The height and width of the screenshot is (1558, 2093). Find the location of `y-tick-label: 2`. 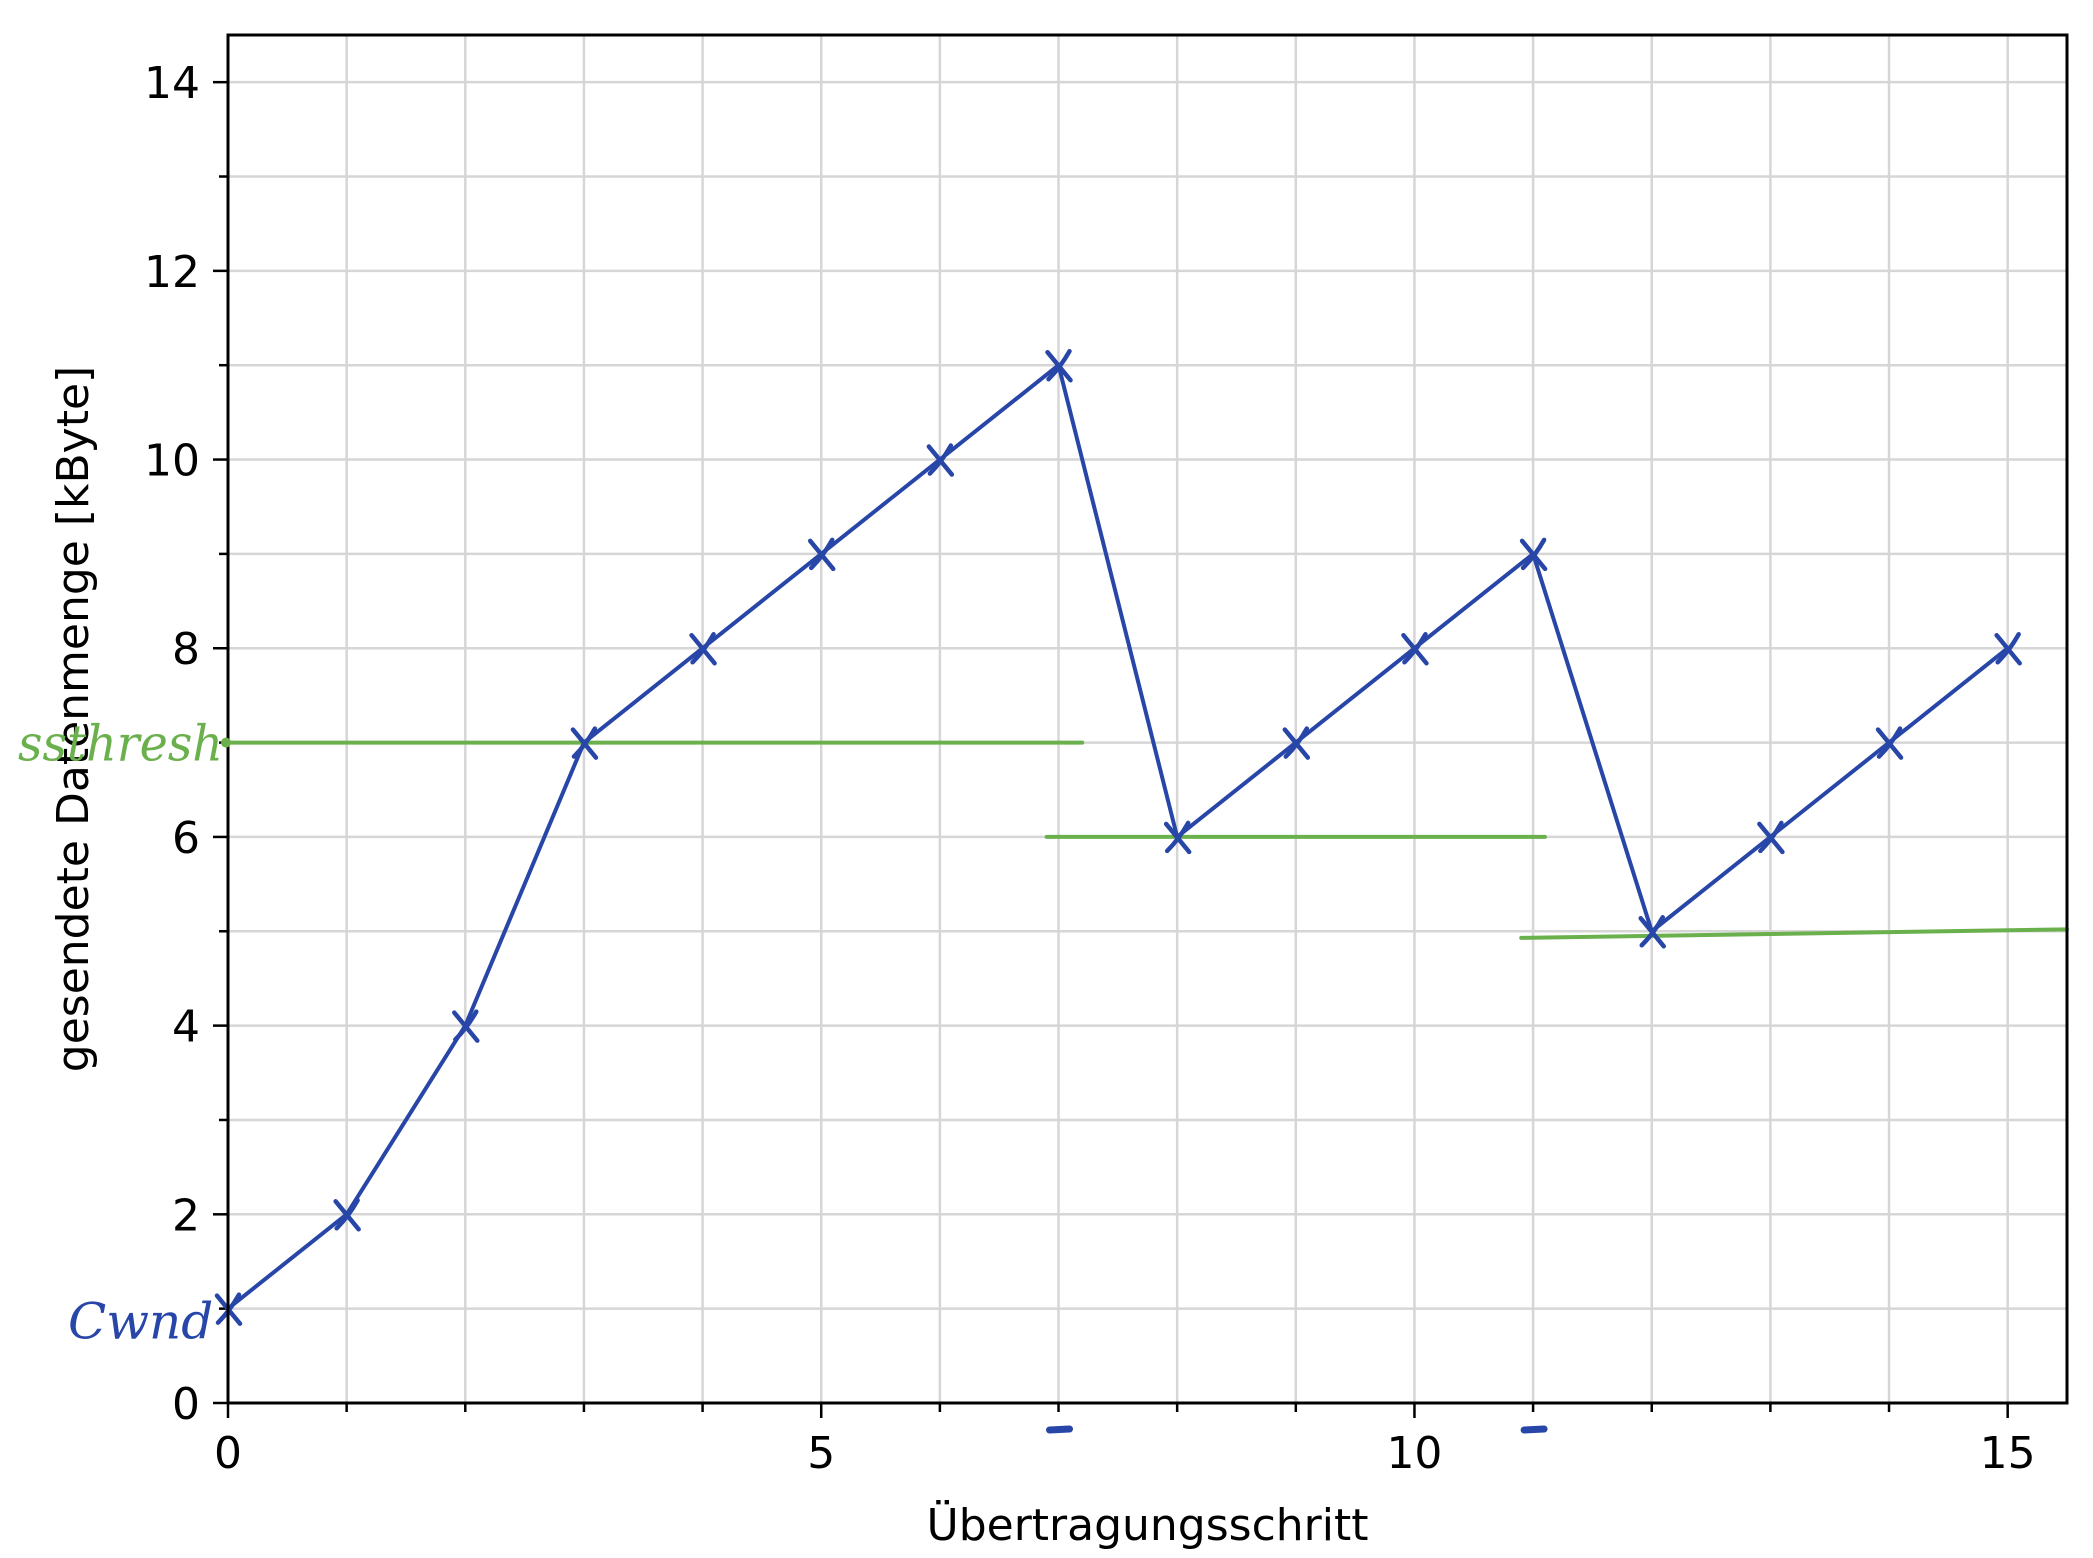

y-tick-label: 2 is located at coordinates (186, 1215).